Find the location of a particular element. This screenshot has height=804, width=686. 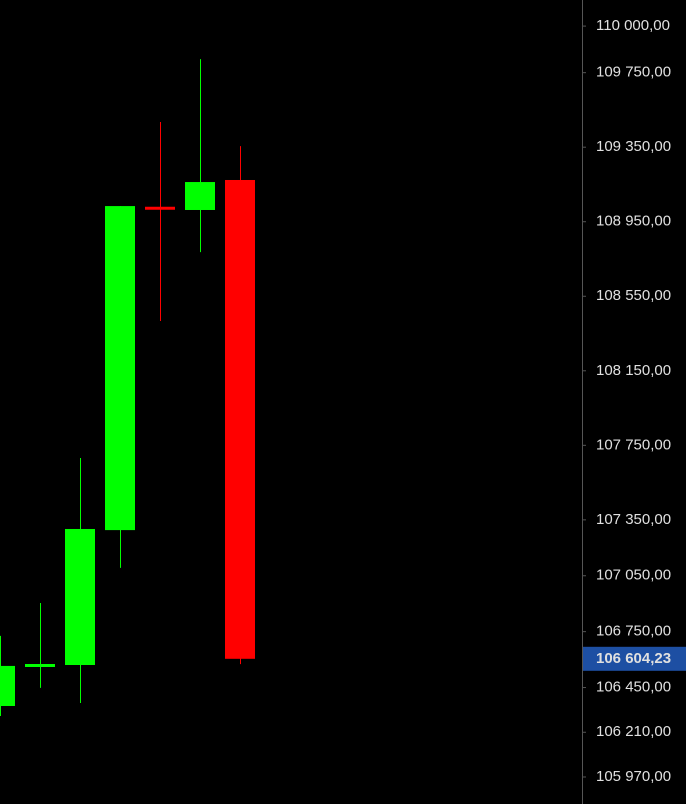

y-tick-label: 107 050,00 is located at coordinates (633, 575).